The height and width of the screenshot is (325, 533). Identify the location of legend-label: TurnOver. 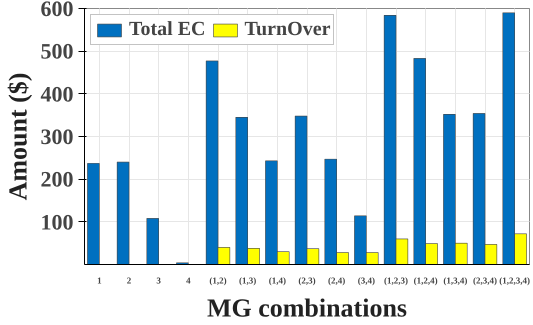
(287, 29).